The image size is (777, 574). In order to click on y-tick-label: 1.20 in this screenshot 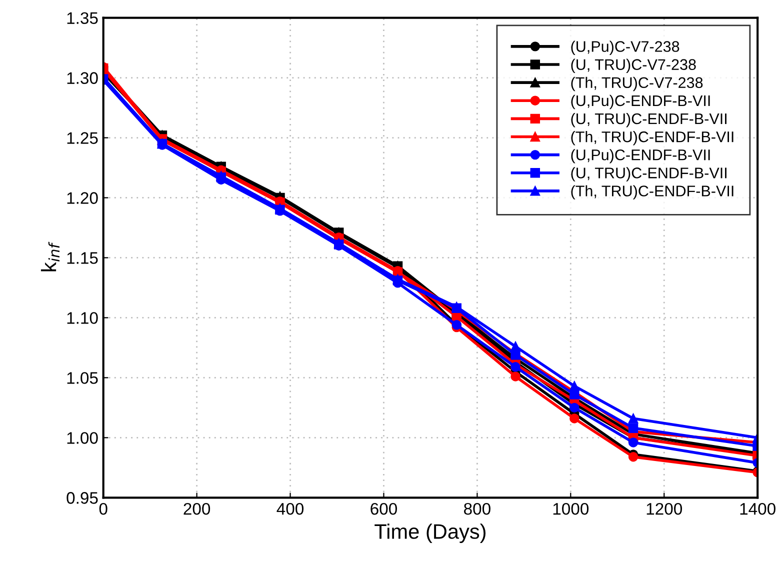, I will do `click(82, 198)`.